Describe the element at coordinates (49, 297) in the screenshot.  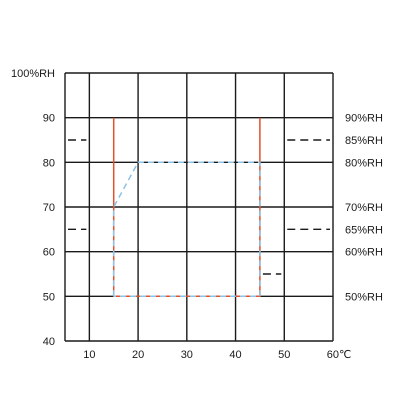
I see `y-tick-label: 50` at that location.